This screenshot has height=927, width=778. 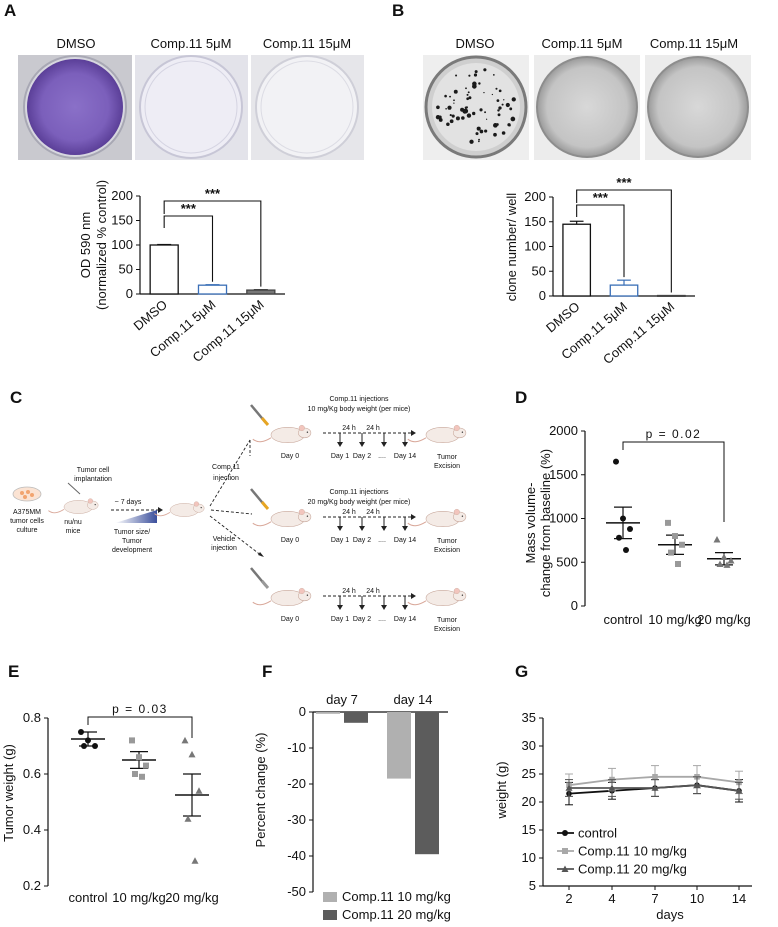 What do you see at coordinates (340, 619) in the screenshot?
I see `day1-label: Day 1` at bounding box center [340, 619].